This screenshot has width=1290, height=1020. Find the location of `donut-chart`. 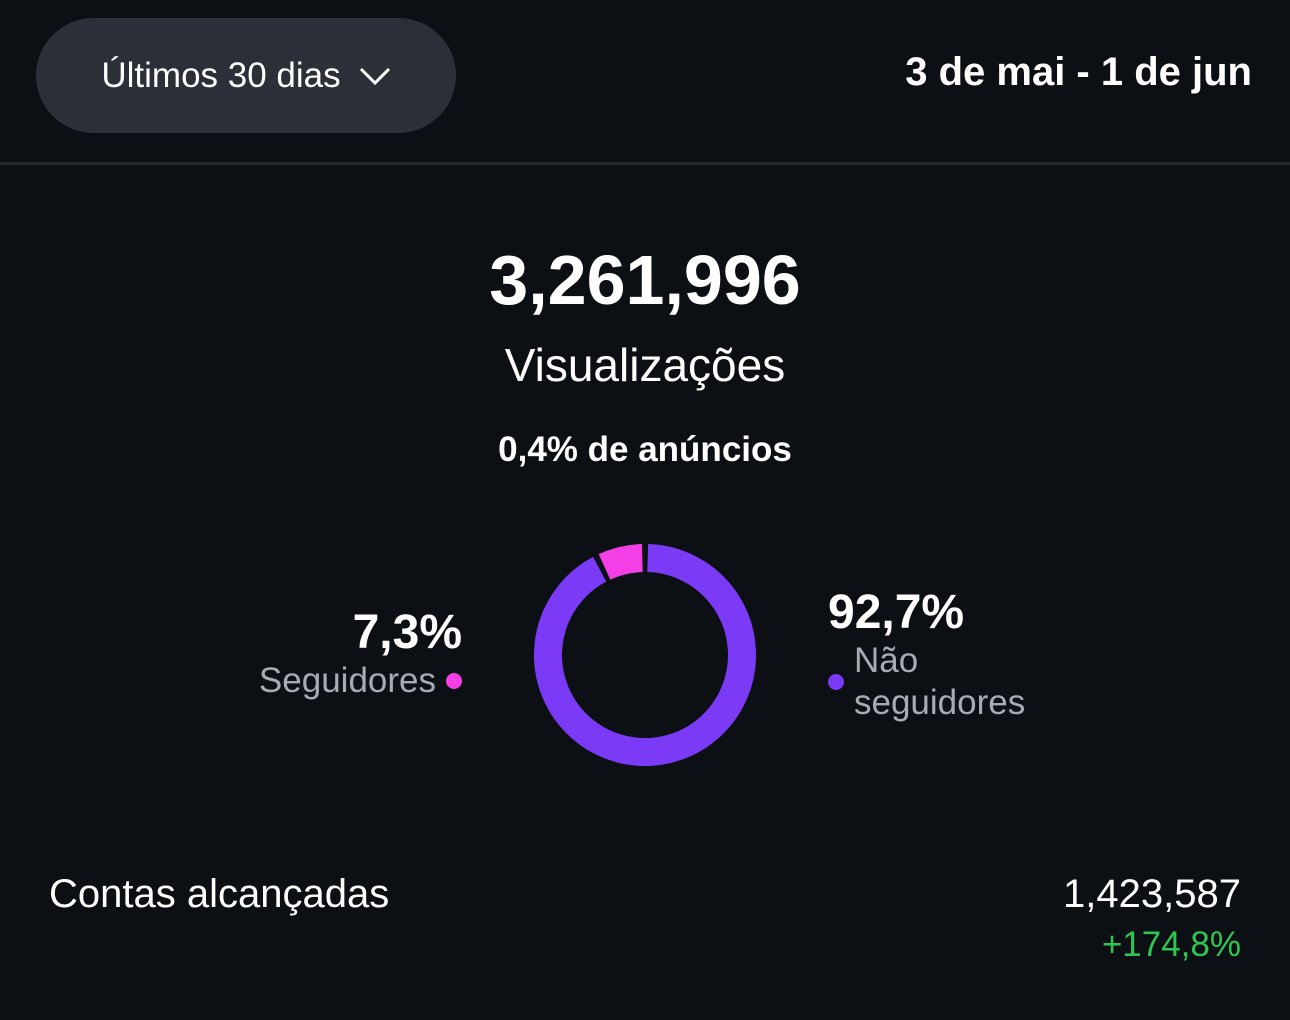

donut-chart is located at coordinates (645, 655).